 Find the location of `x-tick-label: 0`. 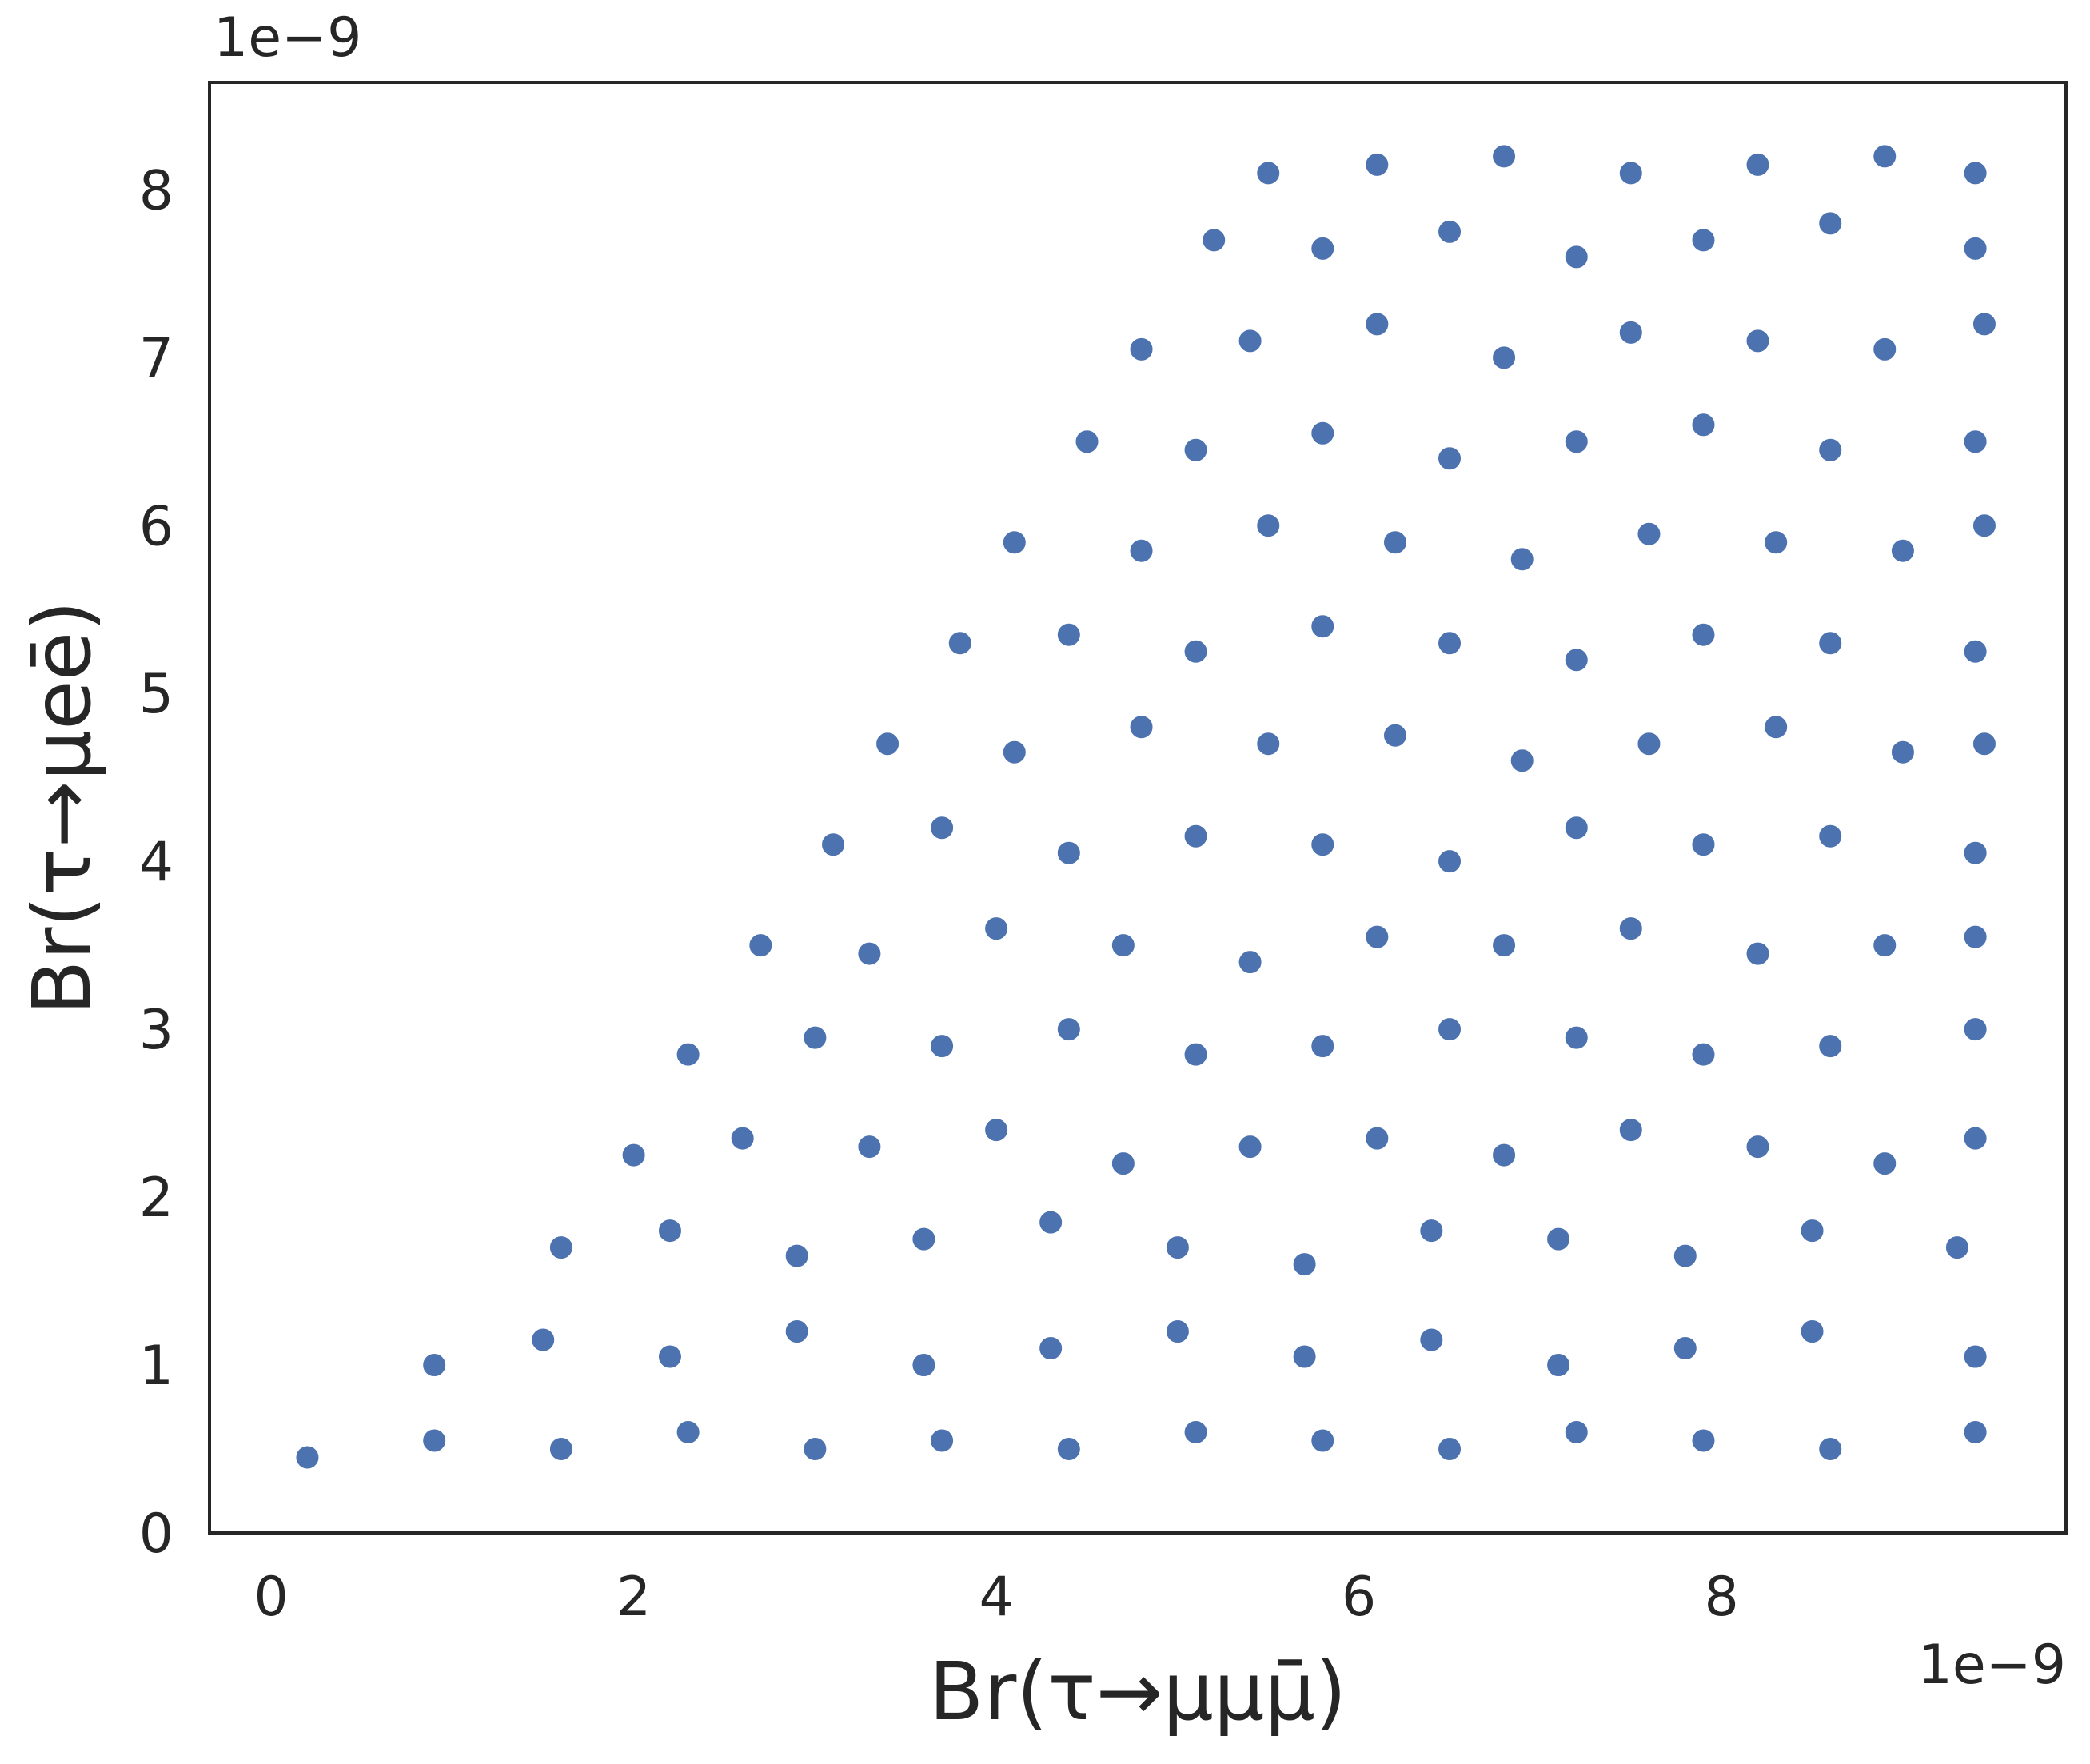

x-tick-label: 0 is located at coordinates (270, 1598).